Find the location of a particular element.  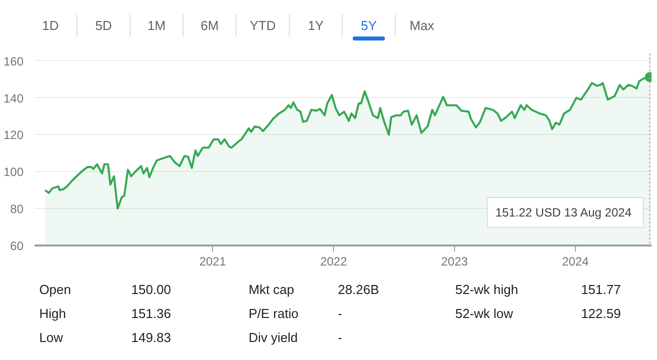

text: 150.00 is located at coordinates (151, 289).